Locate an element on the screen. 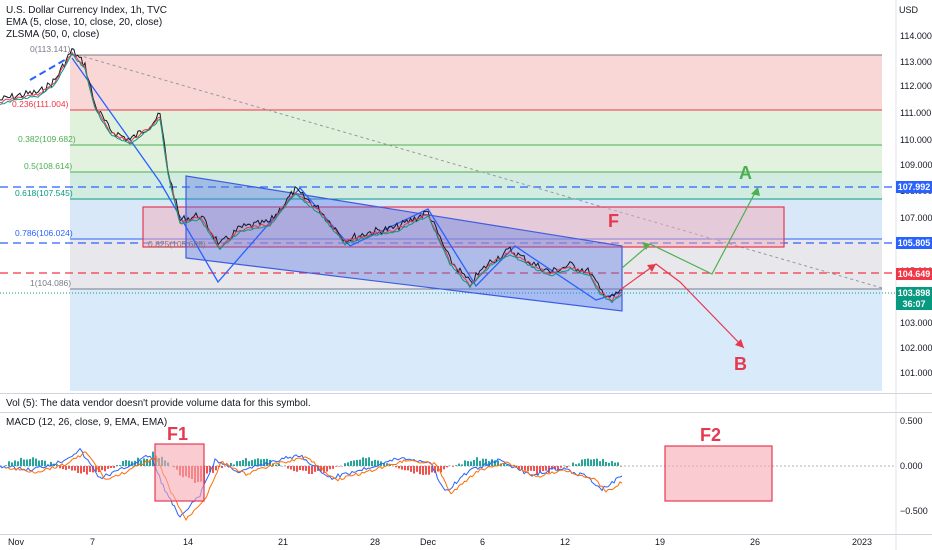 The width and height of the screenshot is (932, 550). zone-f-rectangle is located at coordinates (463, 227).